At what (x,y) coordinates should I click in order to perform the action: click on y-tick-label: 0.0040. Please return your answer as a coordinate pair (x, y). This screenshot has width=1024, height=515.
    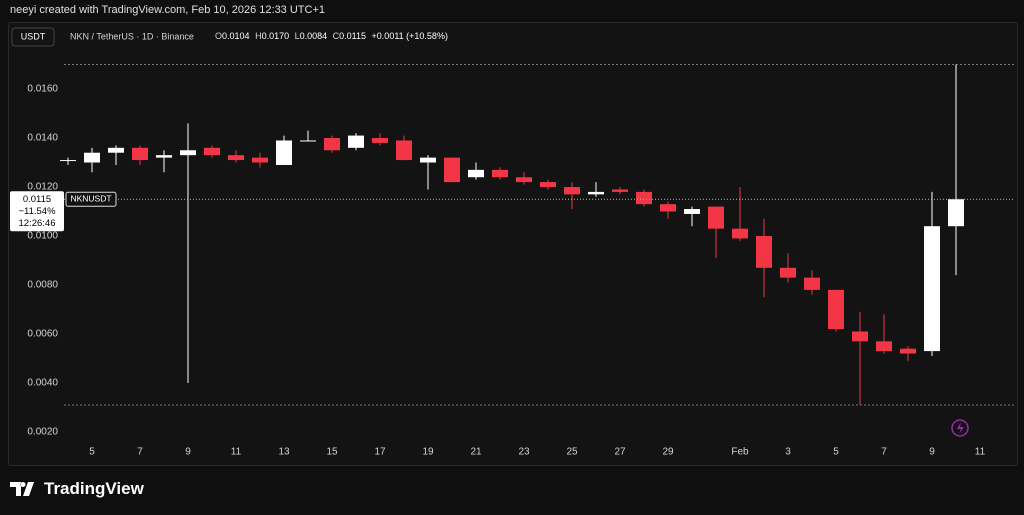
    Looking at the image, I should click on (42, 383).